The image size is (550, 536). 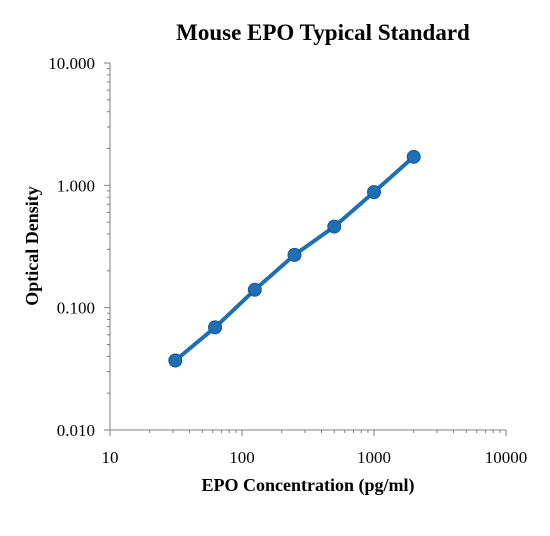 What do you see at coordinates (506, 457) in the screenshot?
I see `x-tick-label: 10000` at bounding box center [506, 457].